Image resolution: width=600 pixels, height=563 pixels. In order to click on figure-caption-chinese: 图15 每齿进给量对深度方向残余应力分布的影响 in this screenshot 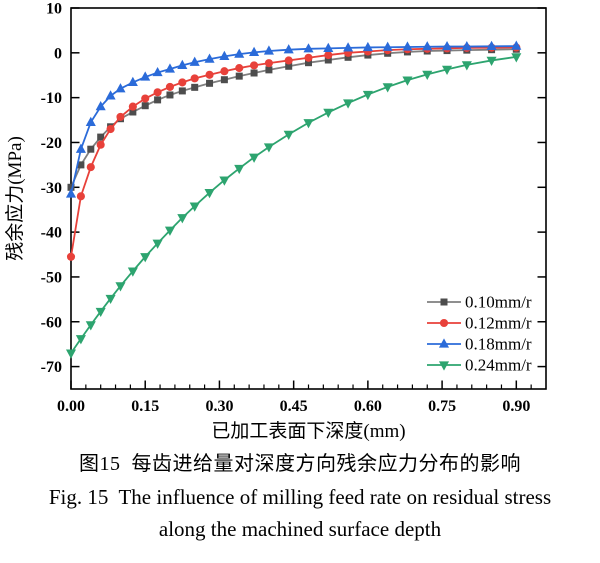, I will do `click(300, 464)`.